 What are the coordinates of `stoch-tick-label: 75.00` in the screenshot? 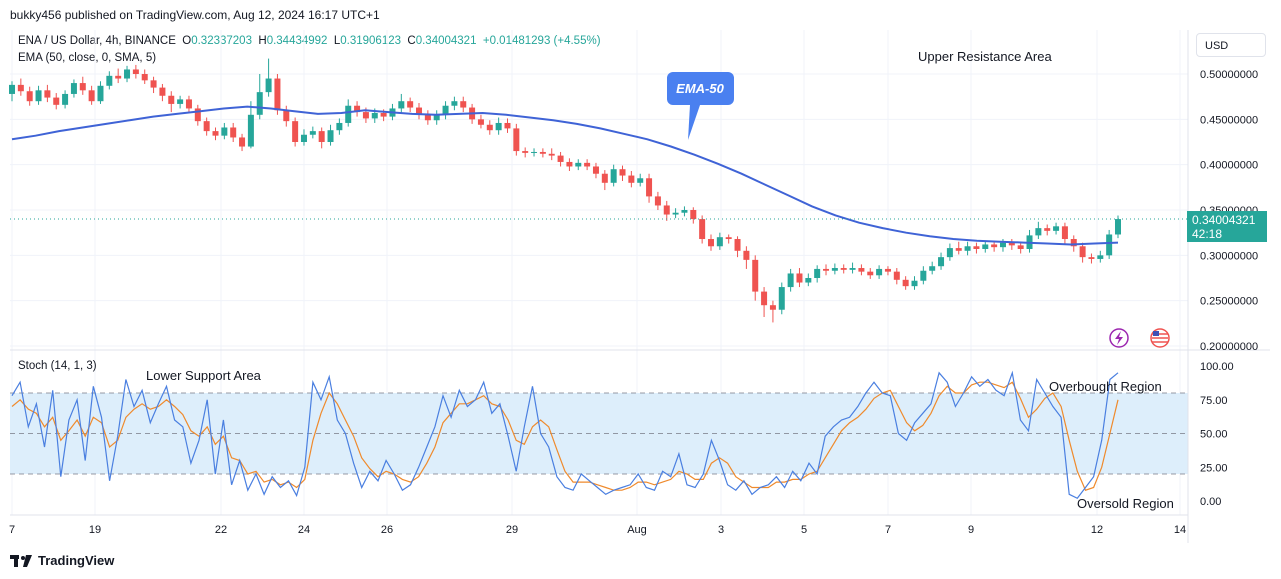 It's located at (1214, 401).